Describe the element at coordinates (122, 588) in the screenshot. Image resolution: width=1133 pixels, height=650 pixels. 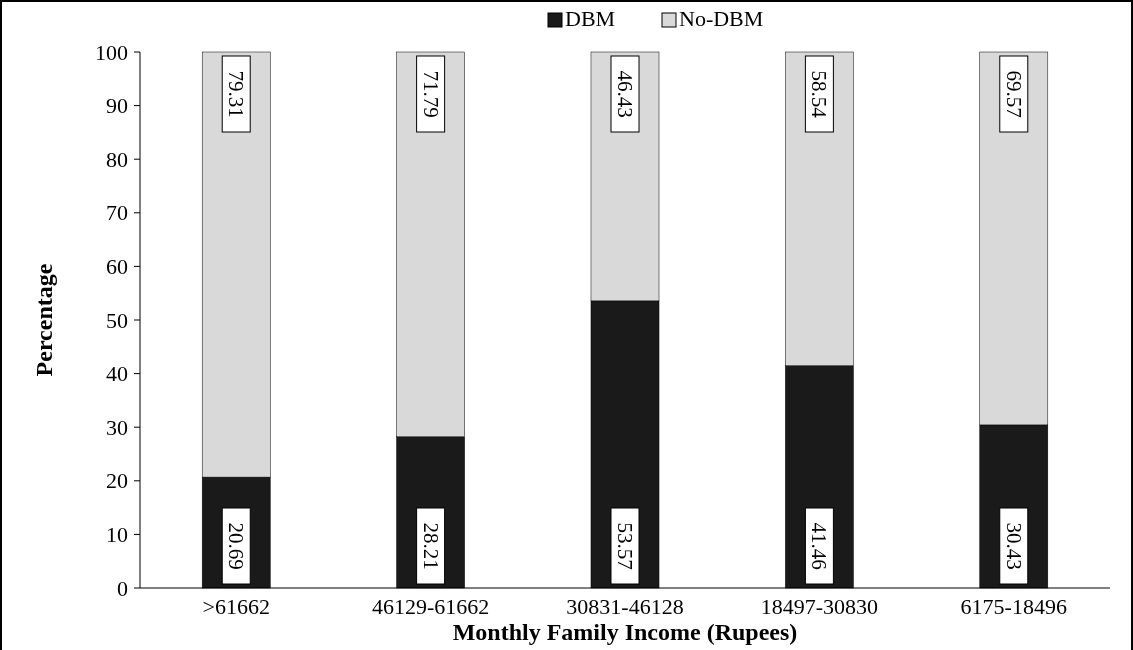
I see `y-tick-label: 0` at that location.